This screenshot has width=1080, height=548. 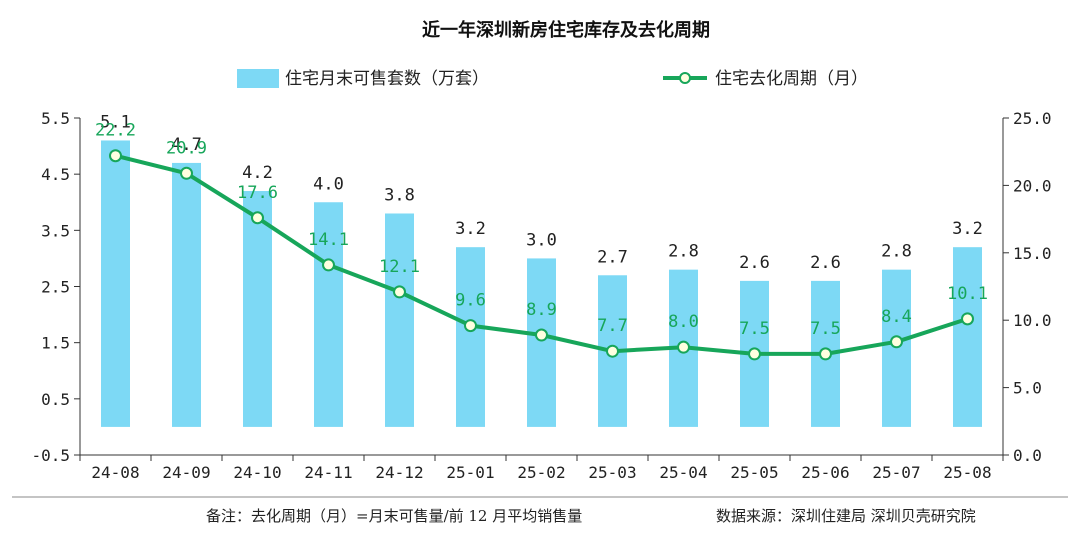 I want to click on y-right-tick-label: 15.0, so click(x=1032, y=253).